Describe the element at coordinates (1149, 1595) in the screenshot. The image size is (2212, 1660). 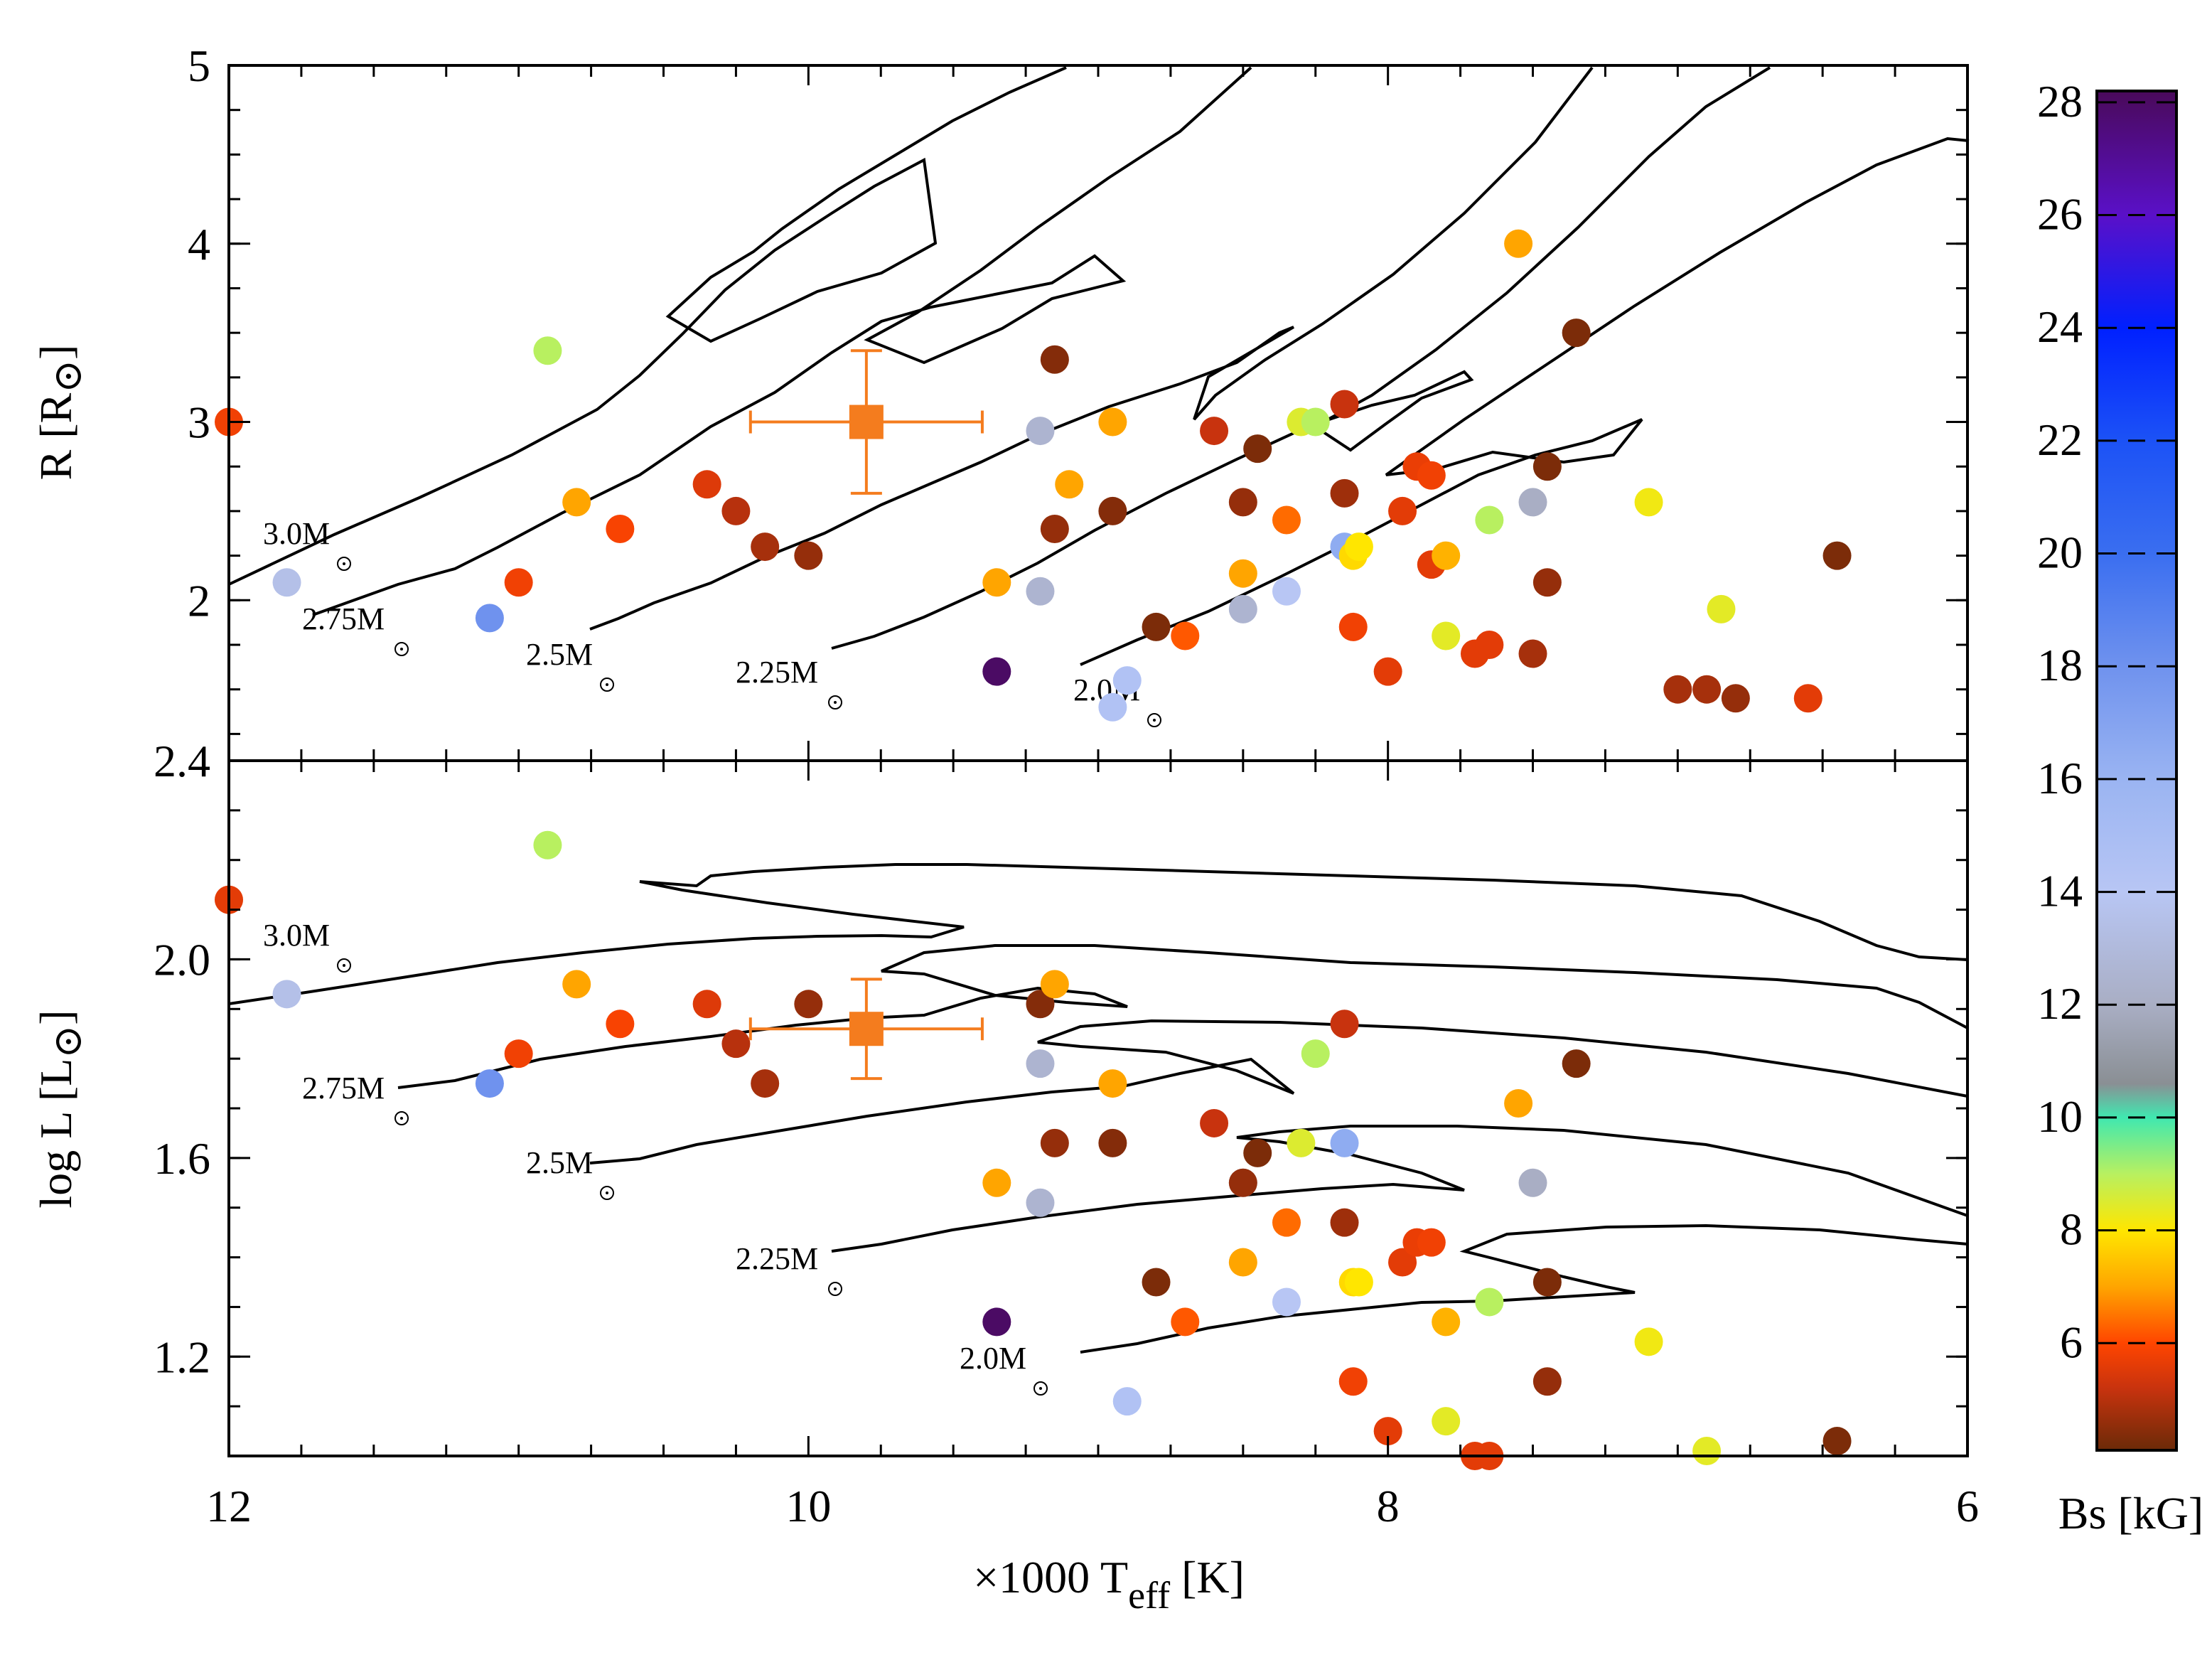
I see `x-axis-title-sub: eff` at that location.